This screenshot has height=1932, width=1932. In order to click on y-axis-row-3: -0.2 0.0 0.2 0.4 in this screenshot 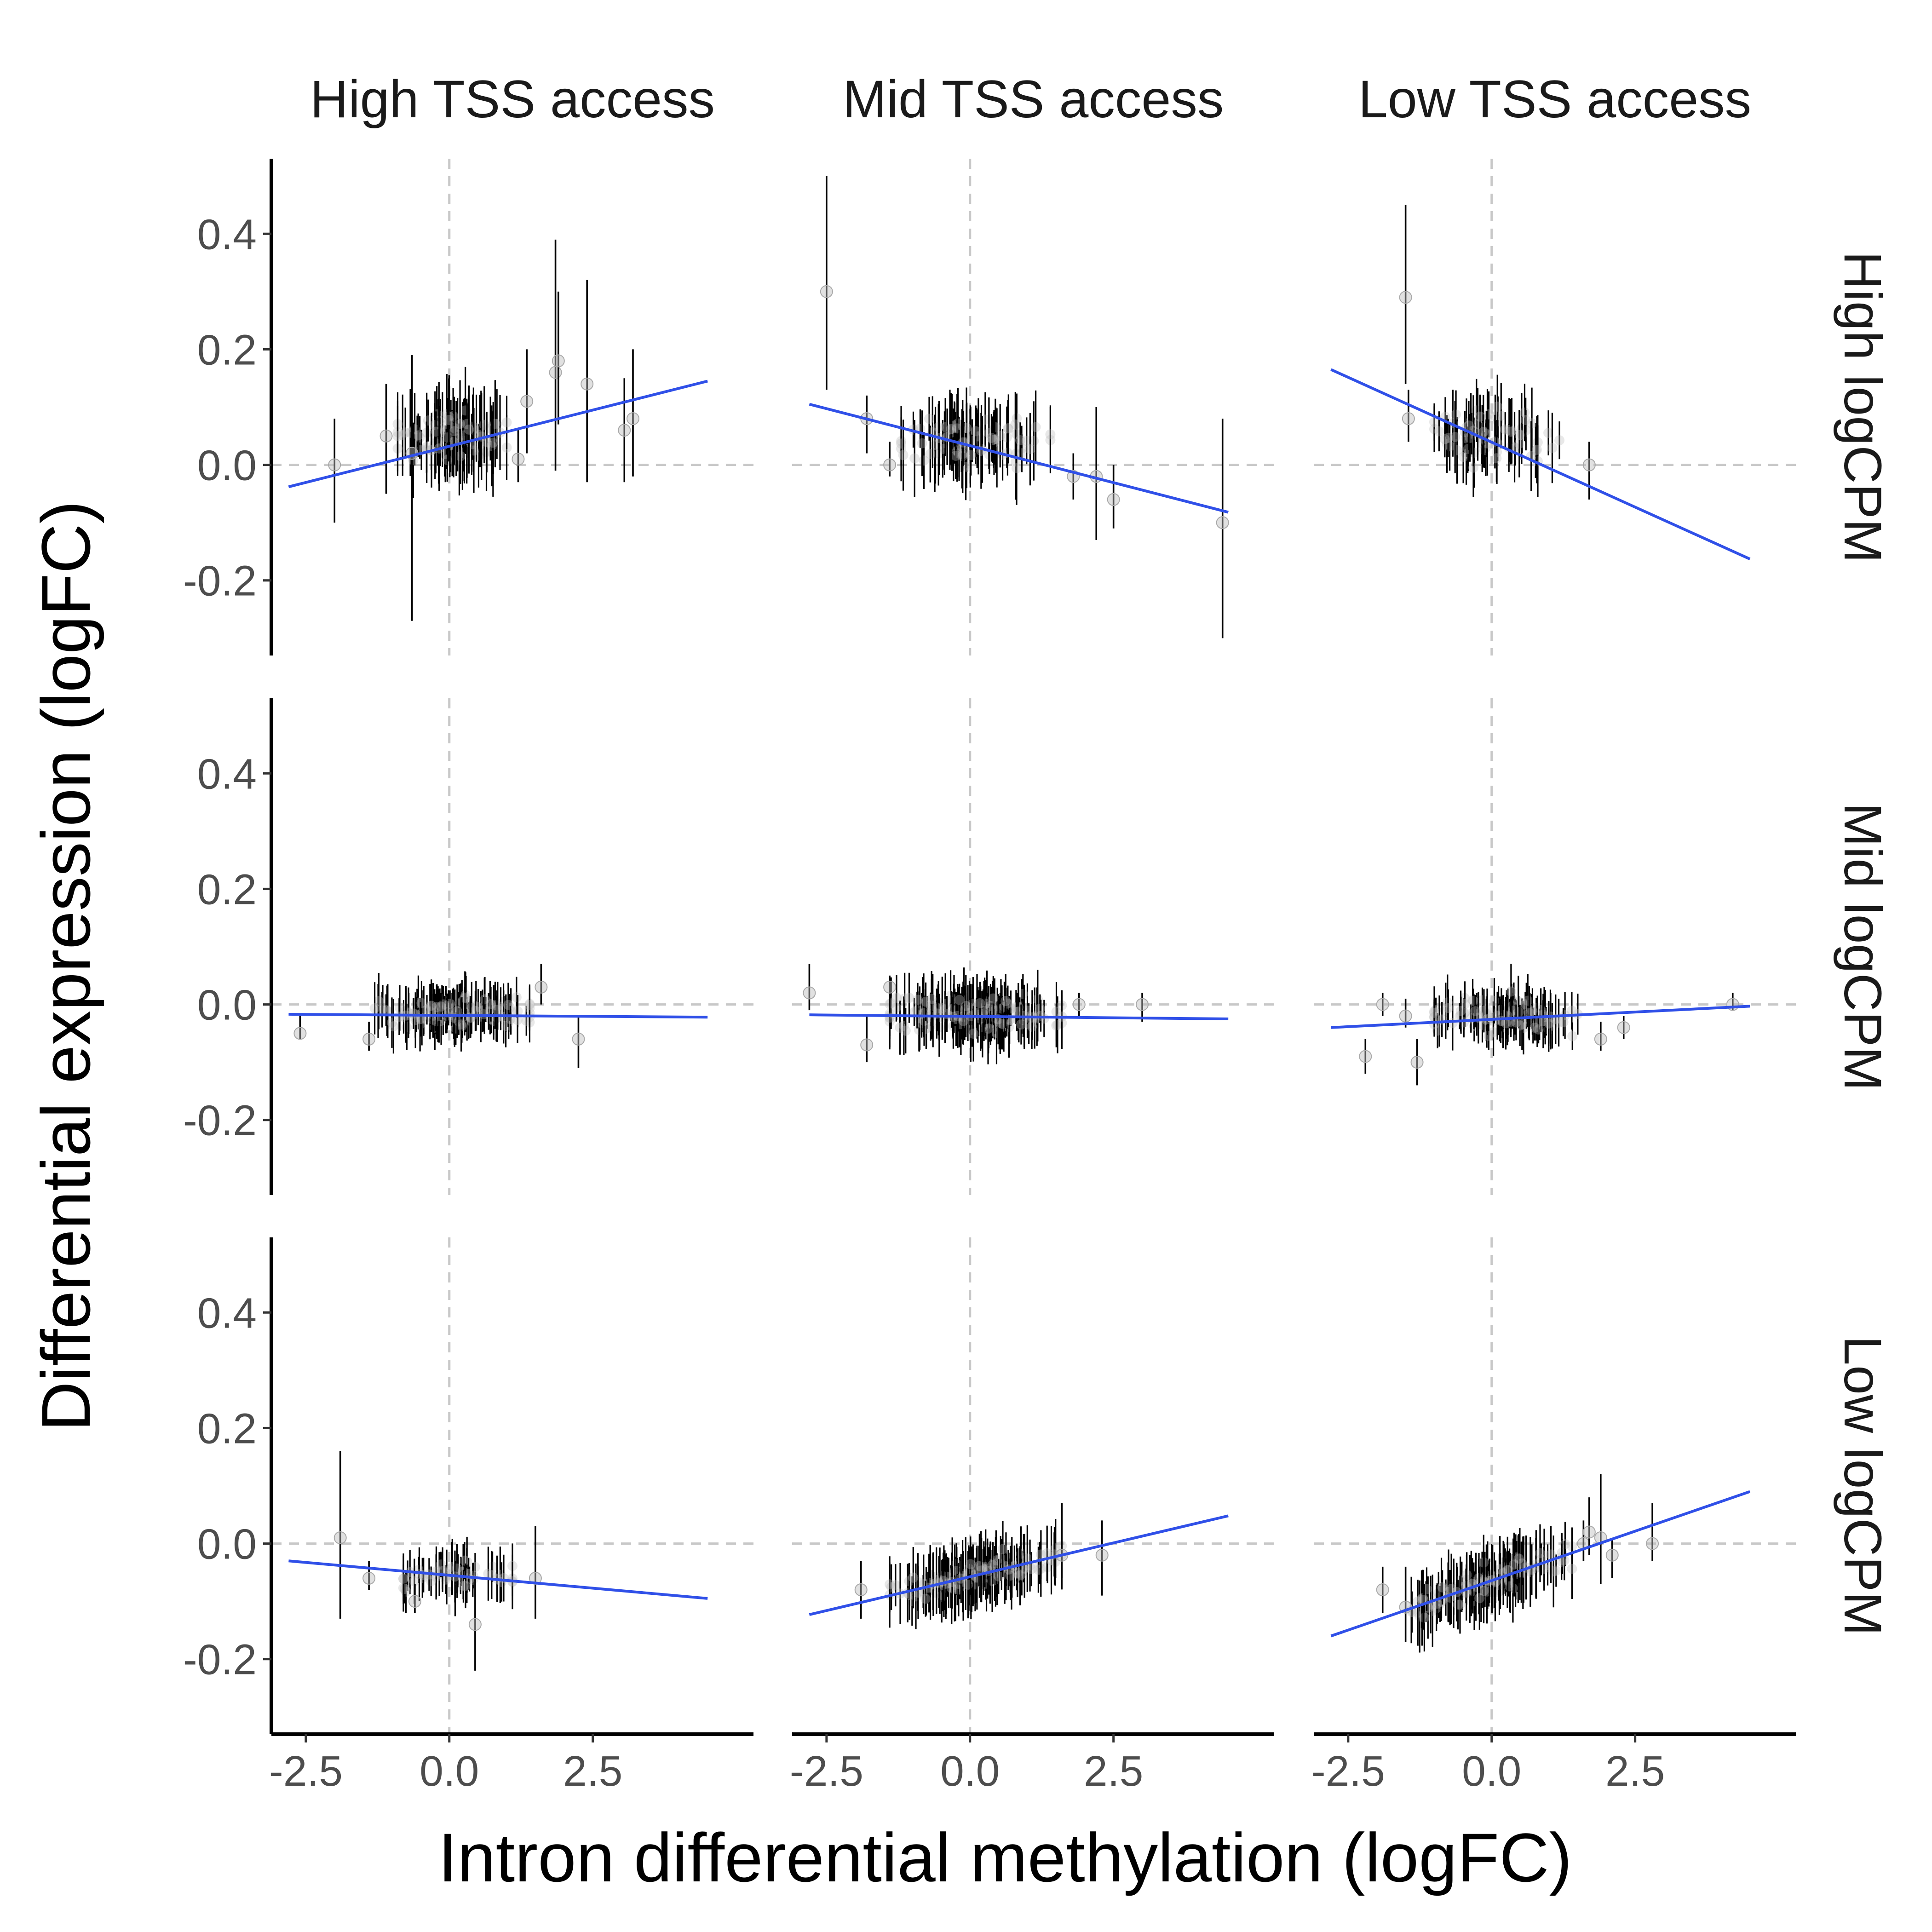, I will do `click(228, 1485)`.